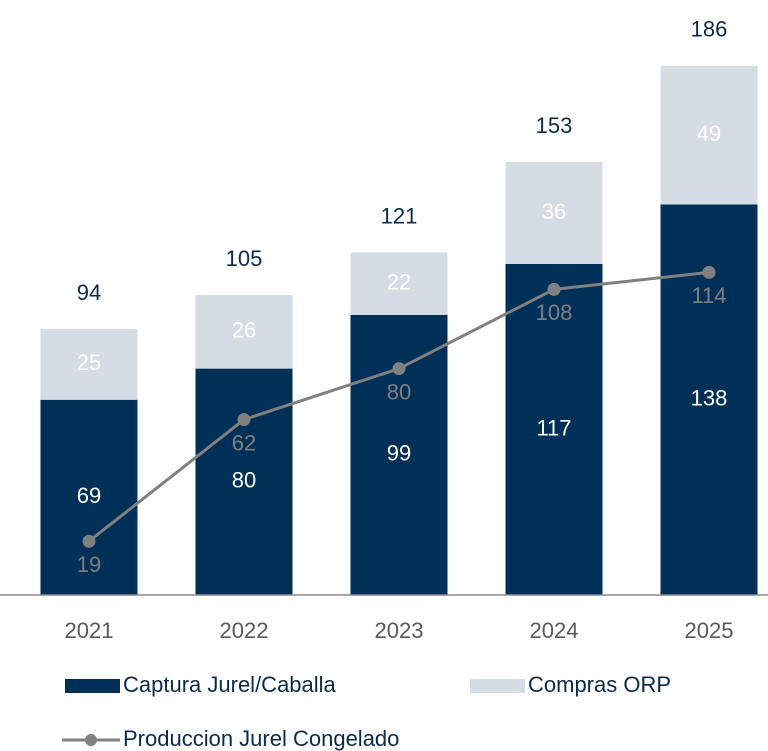 The image size is (768, 751). Describe the element at coordinates (399, 391) in the screenshot. I see `line-value-label: 80` at that location.